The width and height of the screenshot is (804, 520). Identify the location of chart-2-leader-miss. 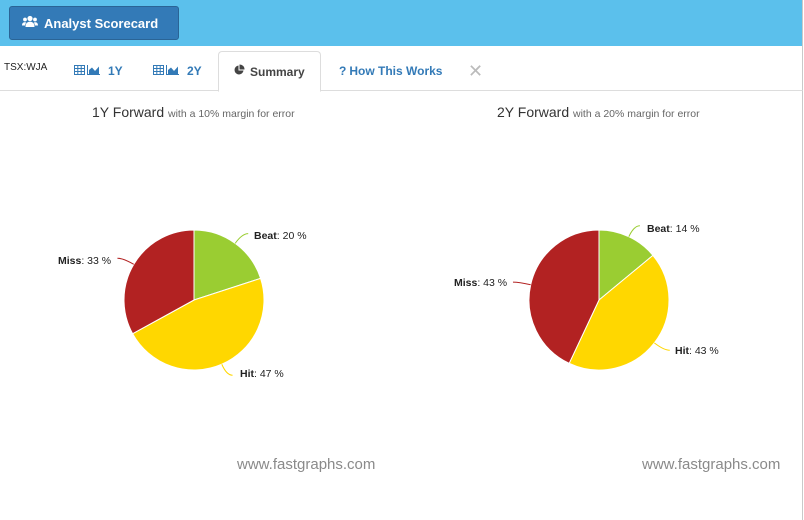
(521, 283).